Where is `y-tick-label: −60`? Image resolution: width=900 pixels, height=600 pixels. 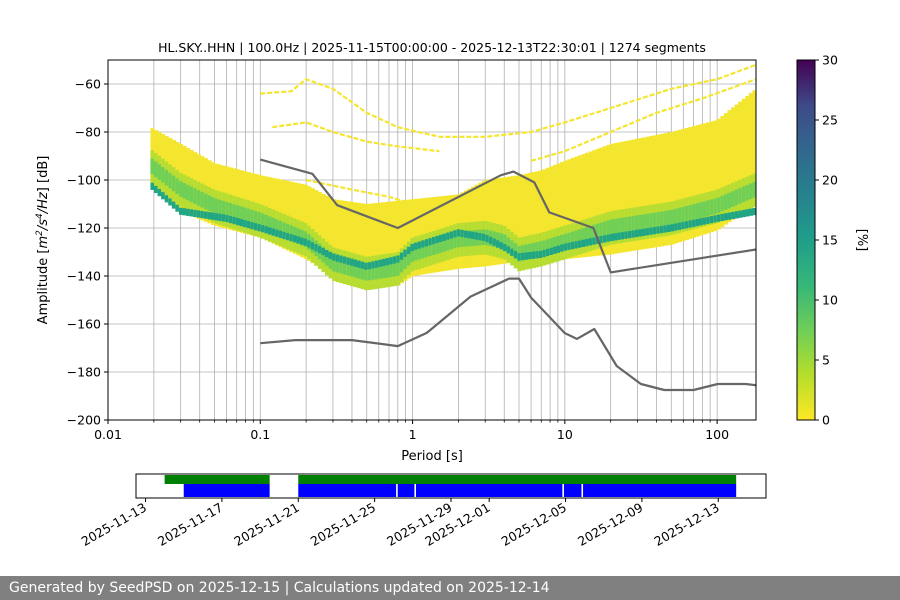
y-tick-label: −60 is located at coordinates (88, 84).